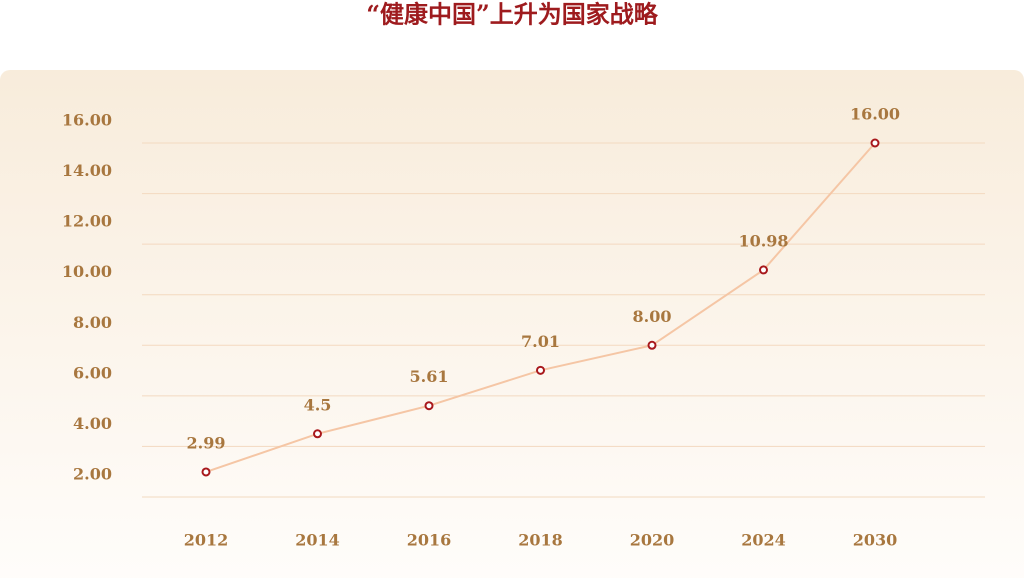  What do you see at coordinates (763, 240) in the screenshot?
I see `data-label: 10.98` at bounding box center [763, 240].